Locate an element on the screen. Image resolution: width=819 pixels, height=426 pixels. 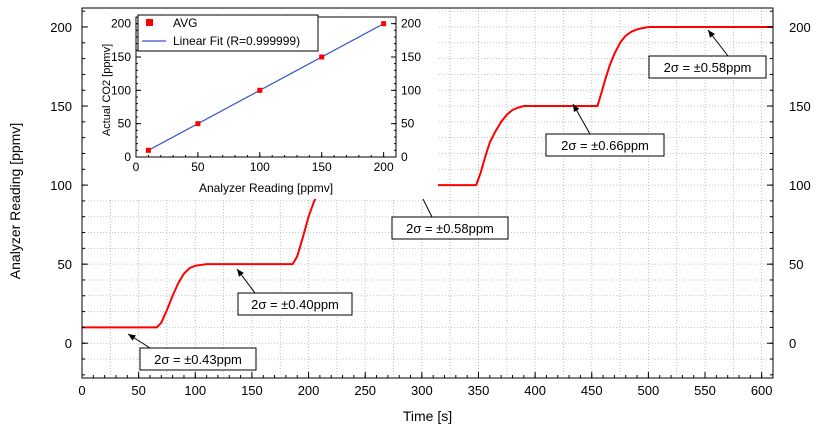
y-tick-label: 0 is located at coordinates (68, 343).